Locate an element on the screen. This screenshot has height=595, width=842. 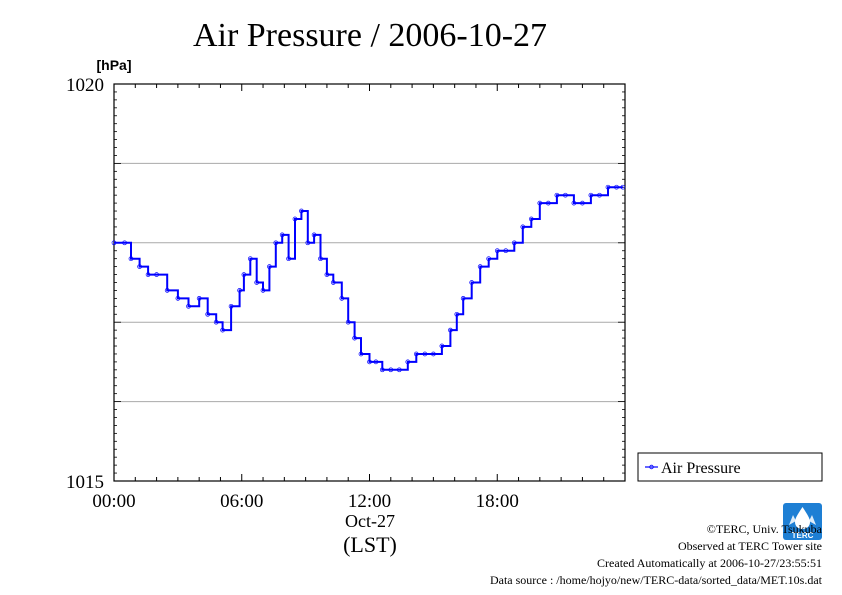
x-axis-label: (LST) is located at coordinates (370, 544).